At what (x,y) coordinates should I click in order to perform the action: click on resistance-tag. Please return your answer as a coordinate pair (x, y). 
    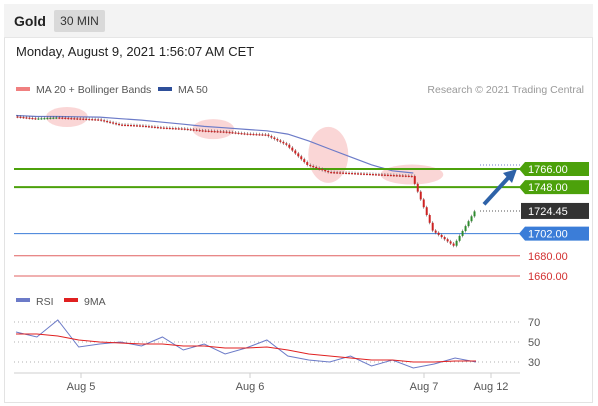
    Looking at the image, I should click on (554, 187).